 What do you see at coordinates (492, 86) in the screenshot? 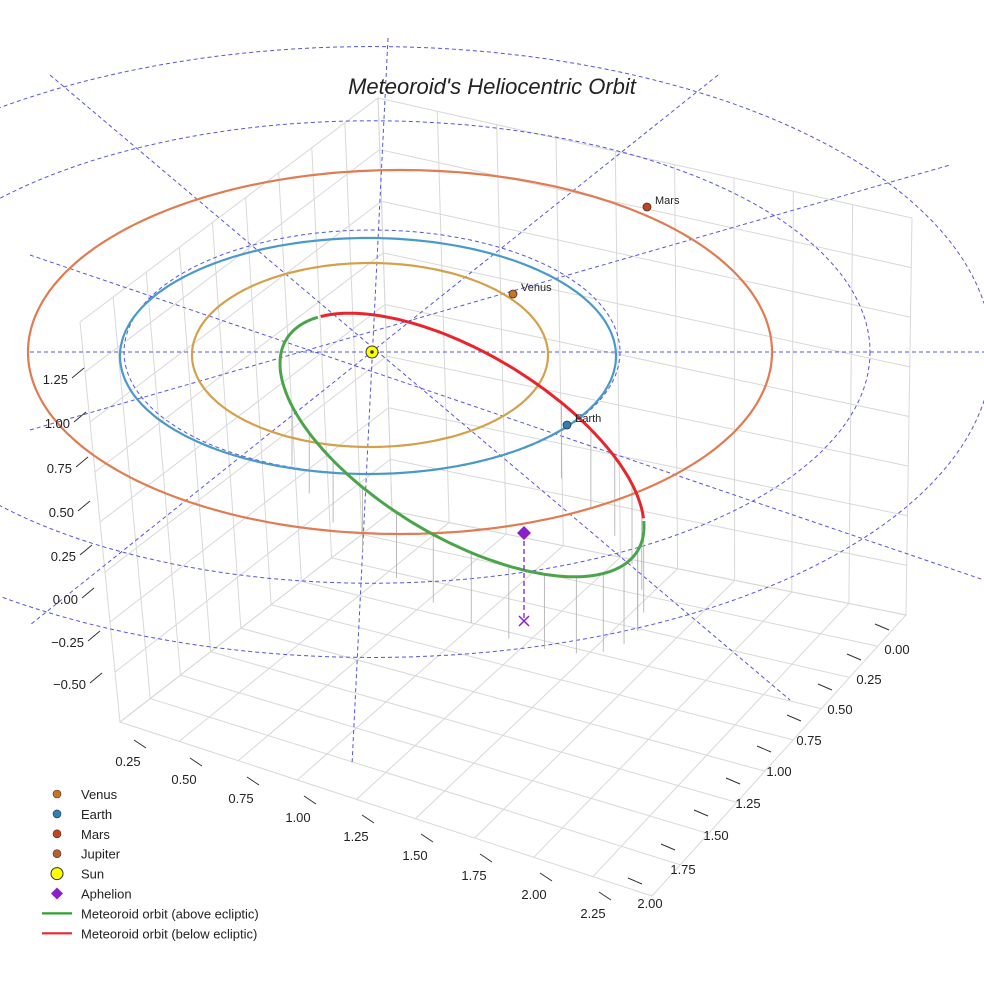
I see `chart-title: Meteoroid's Heliocentric Orbit` at bounding box center [492, 86].